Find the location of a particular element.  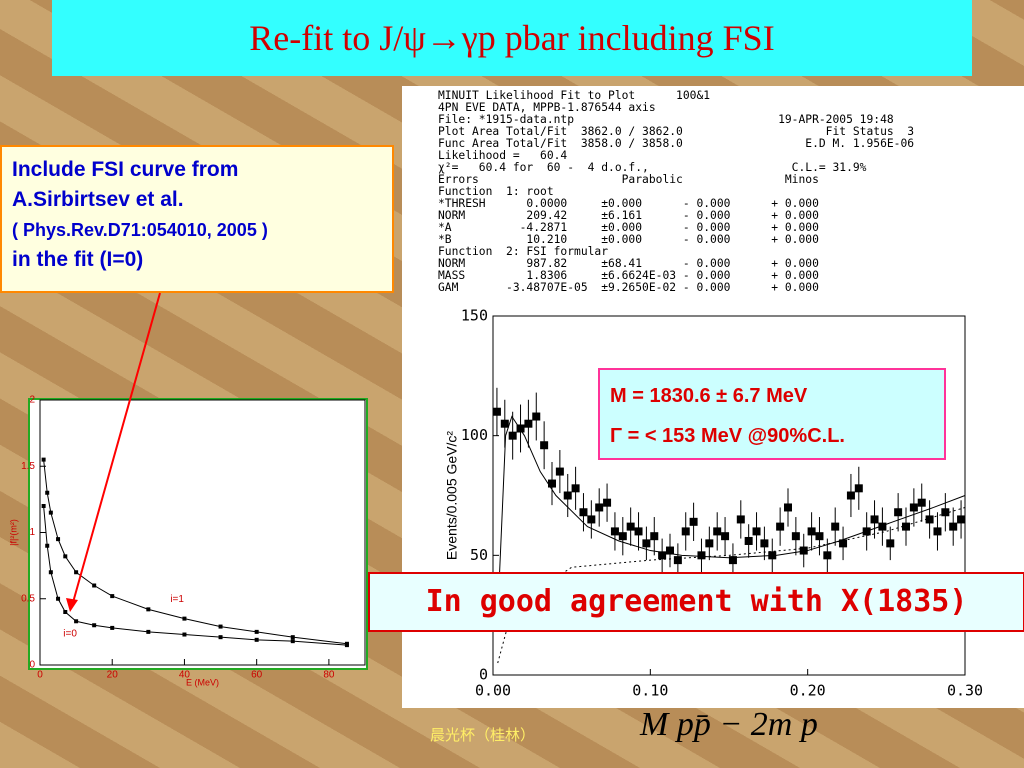

x-tick-label: 0.20 is located at coordinates (808, 691).